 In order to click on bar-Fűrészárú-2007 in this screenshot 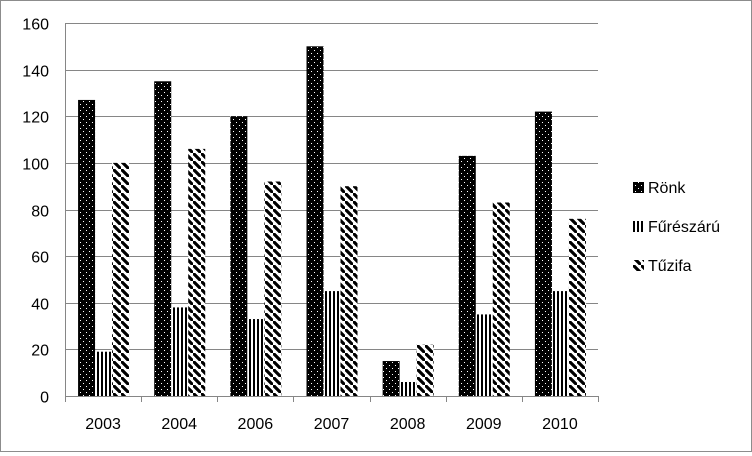, I will do `click(332, 343)`.